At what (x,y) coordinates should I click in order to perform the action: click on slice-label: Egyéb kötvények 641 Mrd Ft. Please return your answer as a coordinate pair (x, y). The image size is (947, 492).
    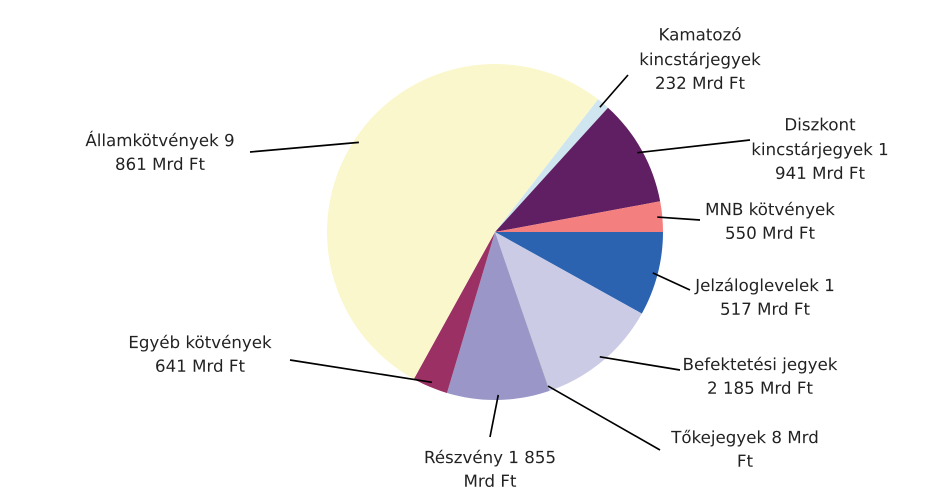
    Looking at the image, I should click on (201, 353).